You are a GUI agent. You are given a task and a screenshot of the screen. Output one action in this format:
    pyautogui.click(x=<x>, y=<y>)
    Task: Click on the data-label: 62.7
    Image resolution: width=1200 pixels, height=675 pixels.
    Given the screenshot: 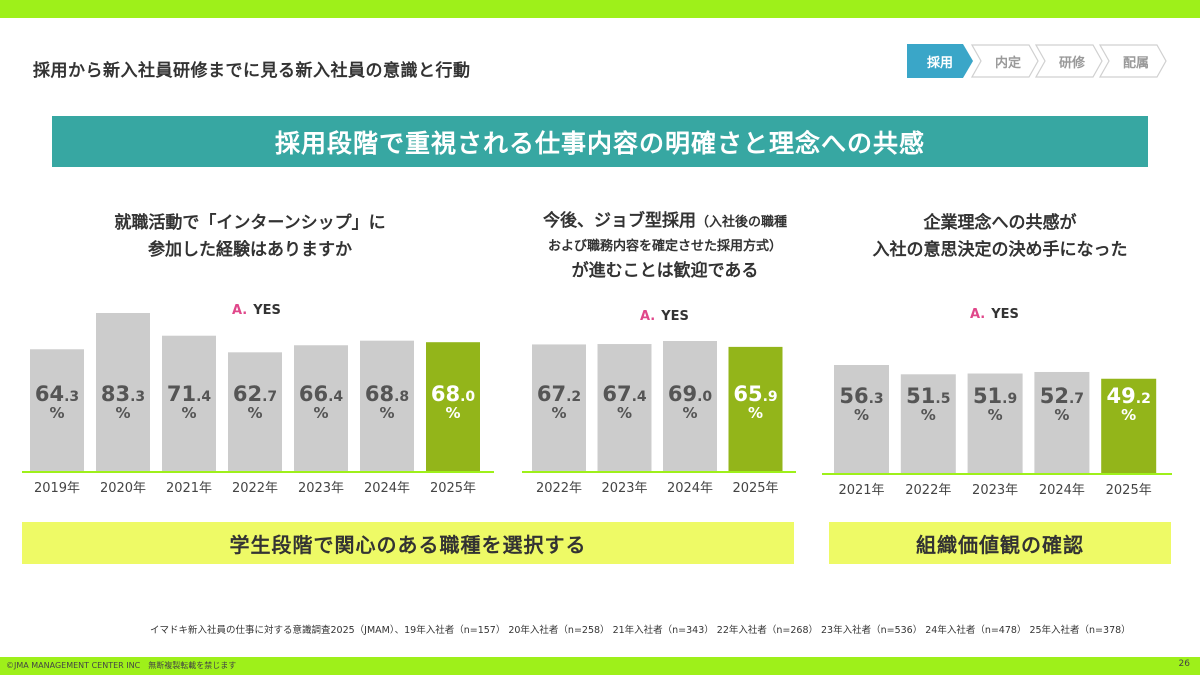 What is the action you would take?
    pyautogui.click(x=255, y=394)
    